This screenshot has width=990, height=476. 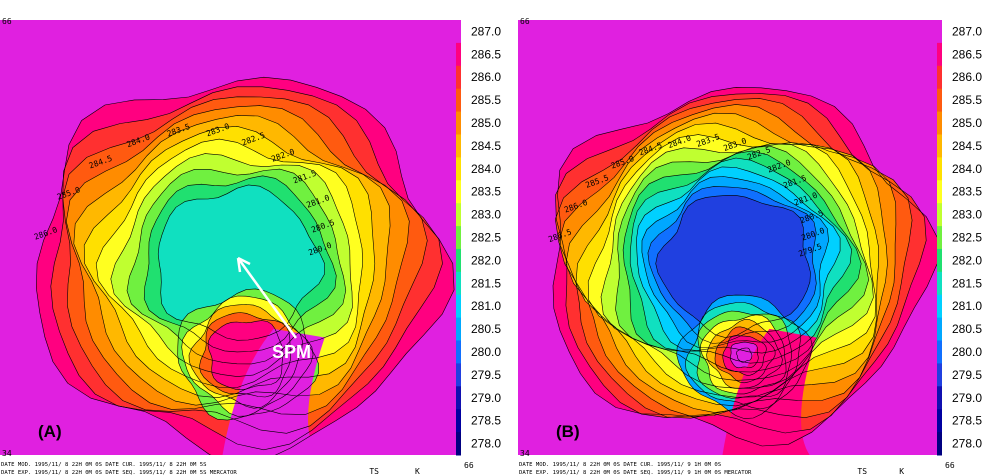 I want to click on panel-b-y-top-label: 66, so click(x=525, y=21).